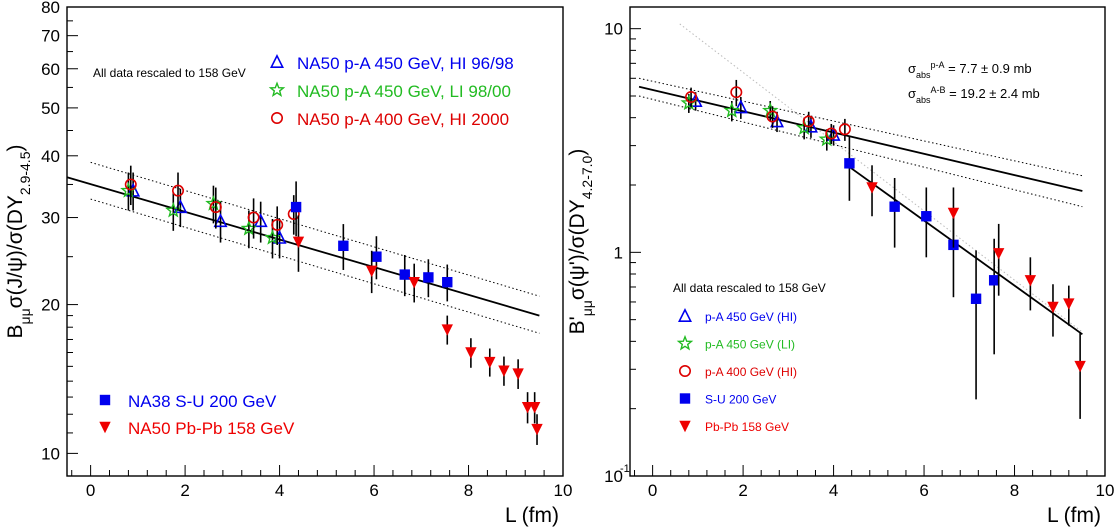  Describe the element at coordinates (618, 252) in the screenshot. I see `y-tick-label: 1` at that location.